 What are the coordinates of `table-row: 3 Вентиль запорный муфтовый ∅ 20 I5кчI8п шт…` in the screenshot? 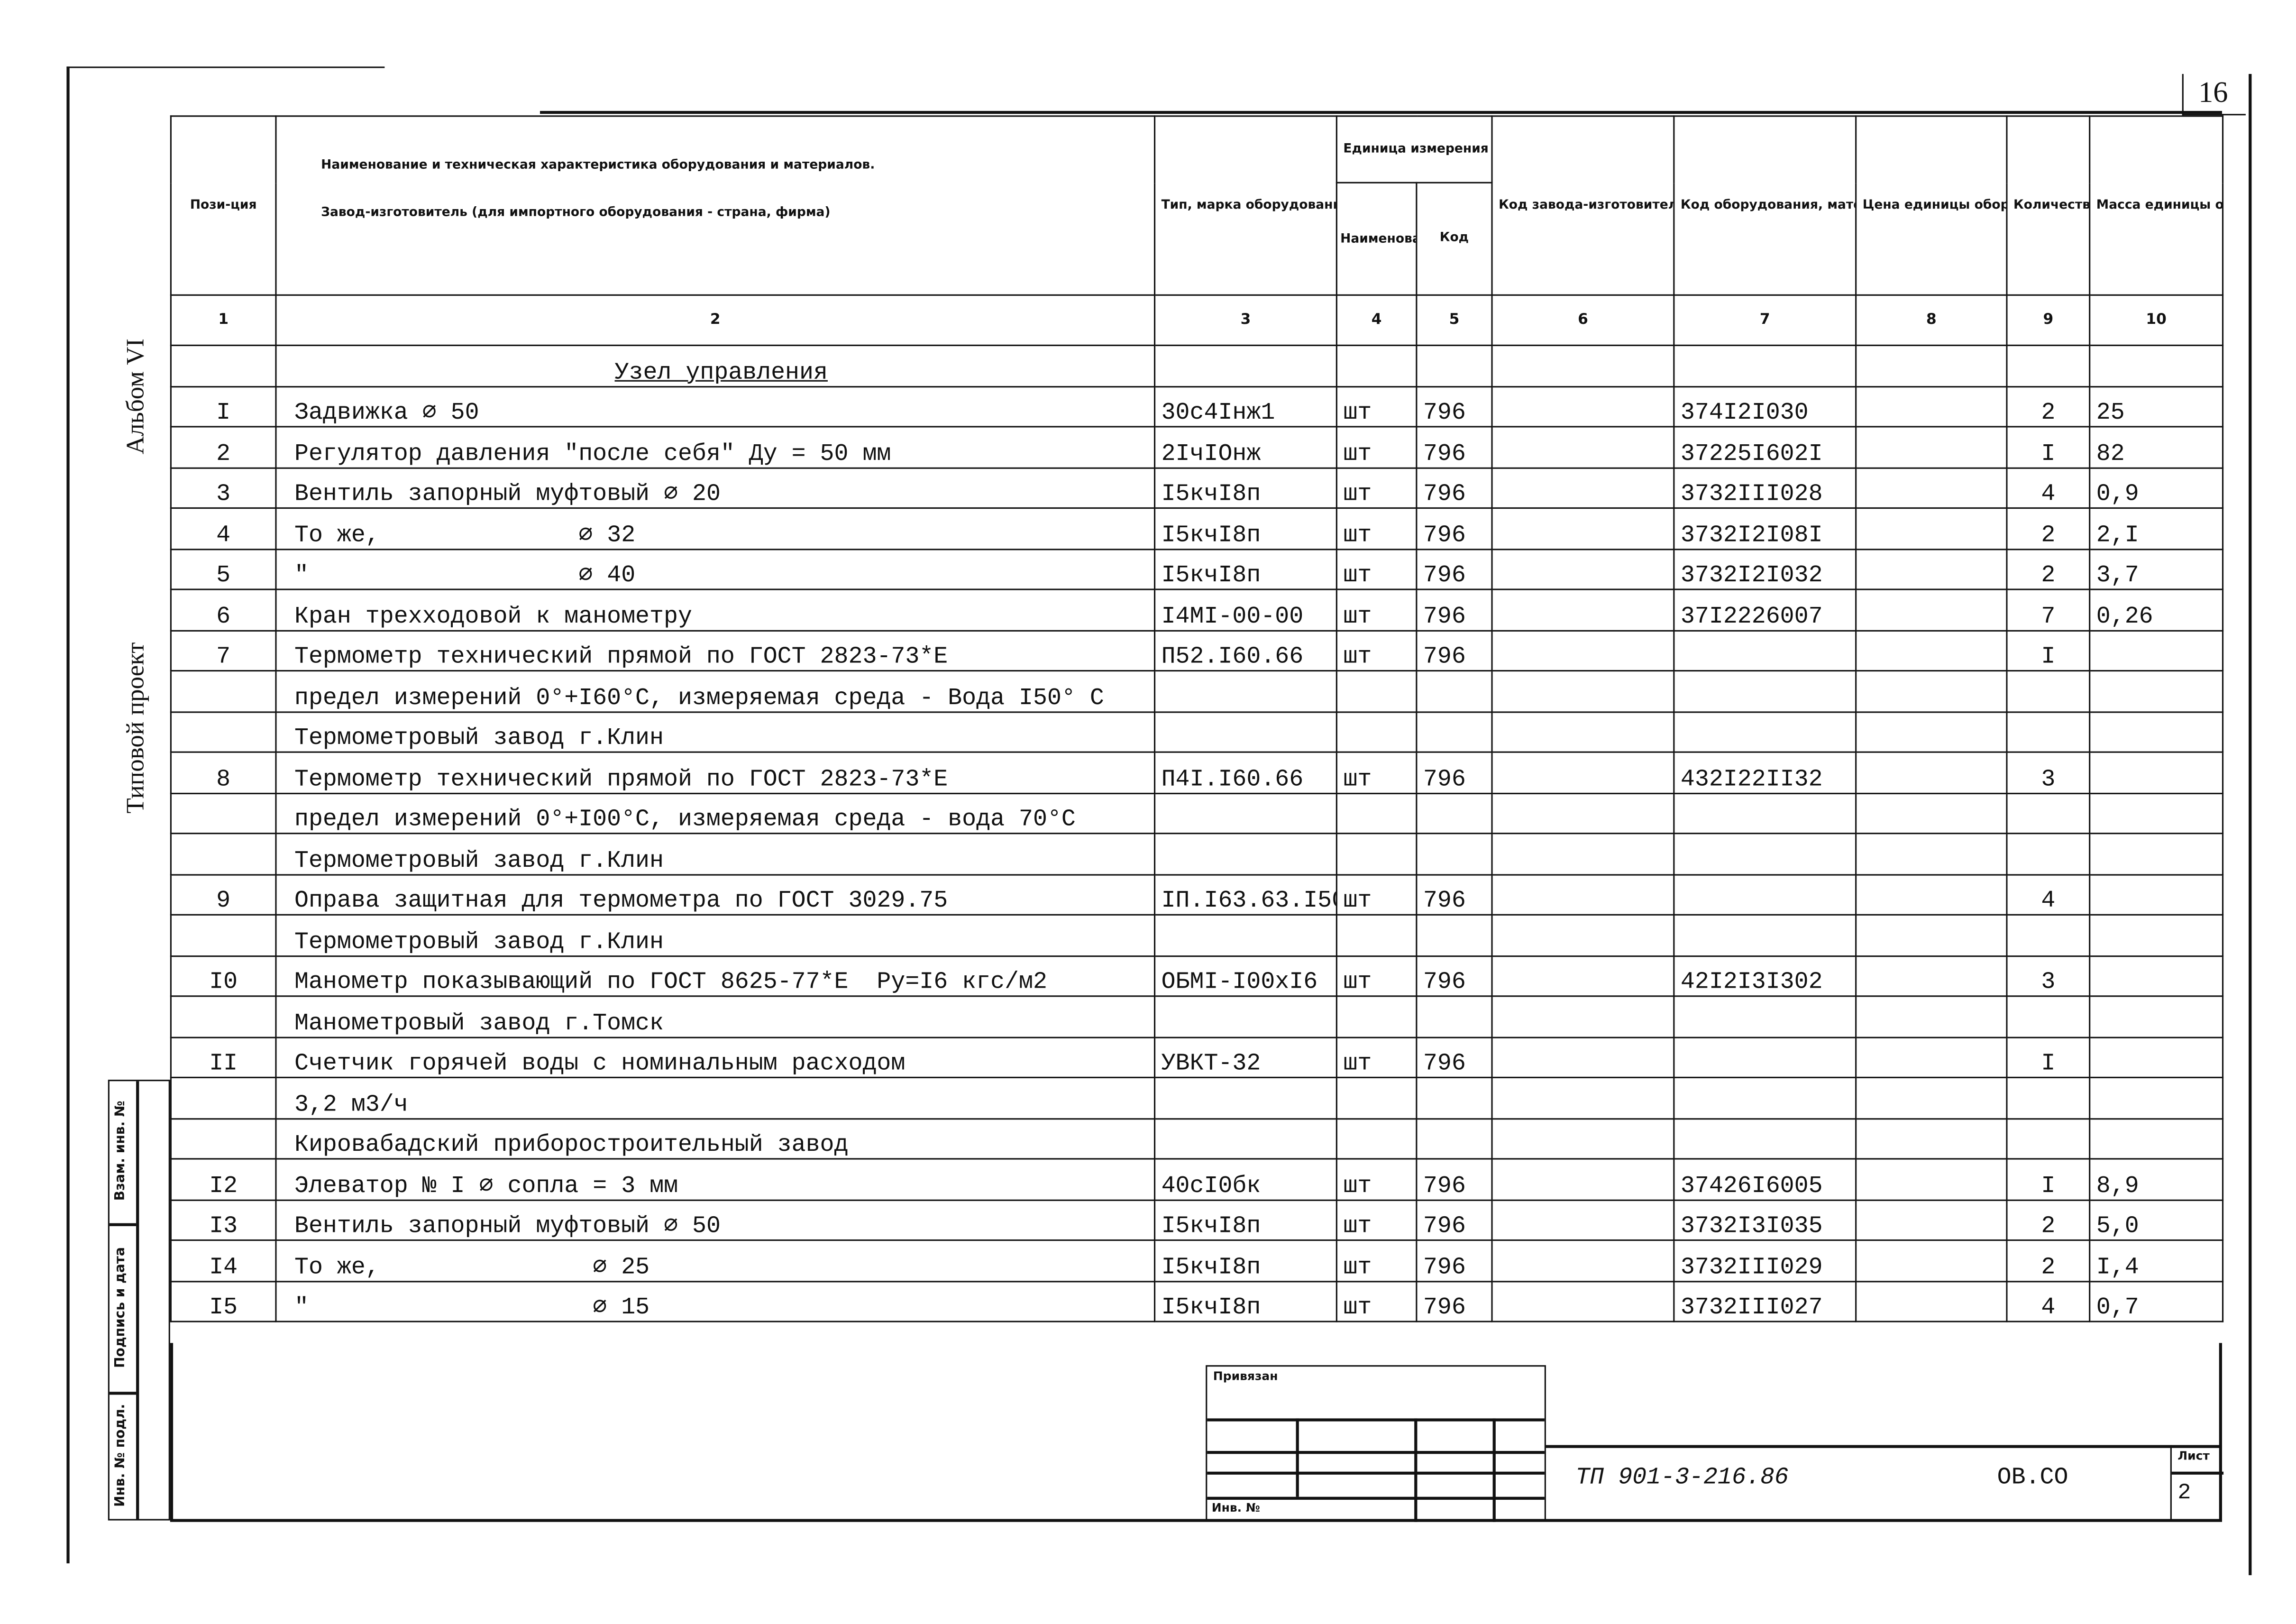 It's located at (1197, 488).